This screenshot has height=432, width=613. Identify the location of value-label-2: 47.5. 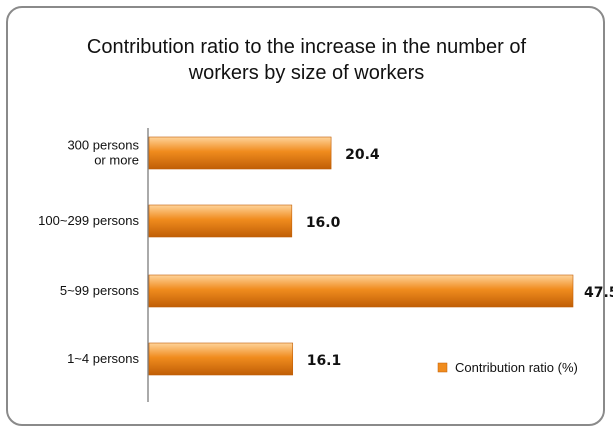
(598, 293).